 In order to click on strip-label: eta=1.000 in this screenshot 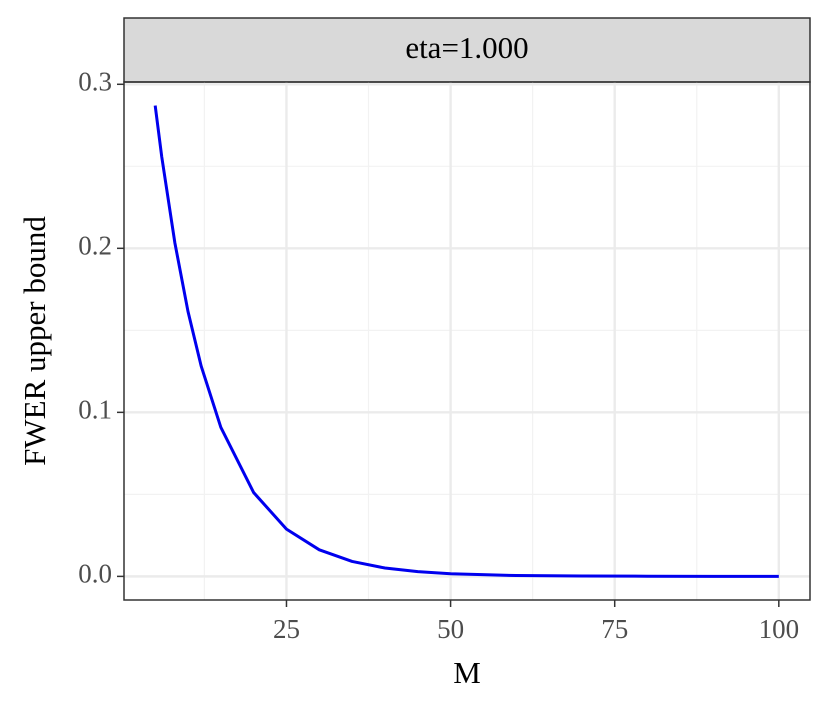, I will do `click(466, 47)`.